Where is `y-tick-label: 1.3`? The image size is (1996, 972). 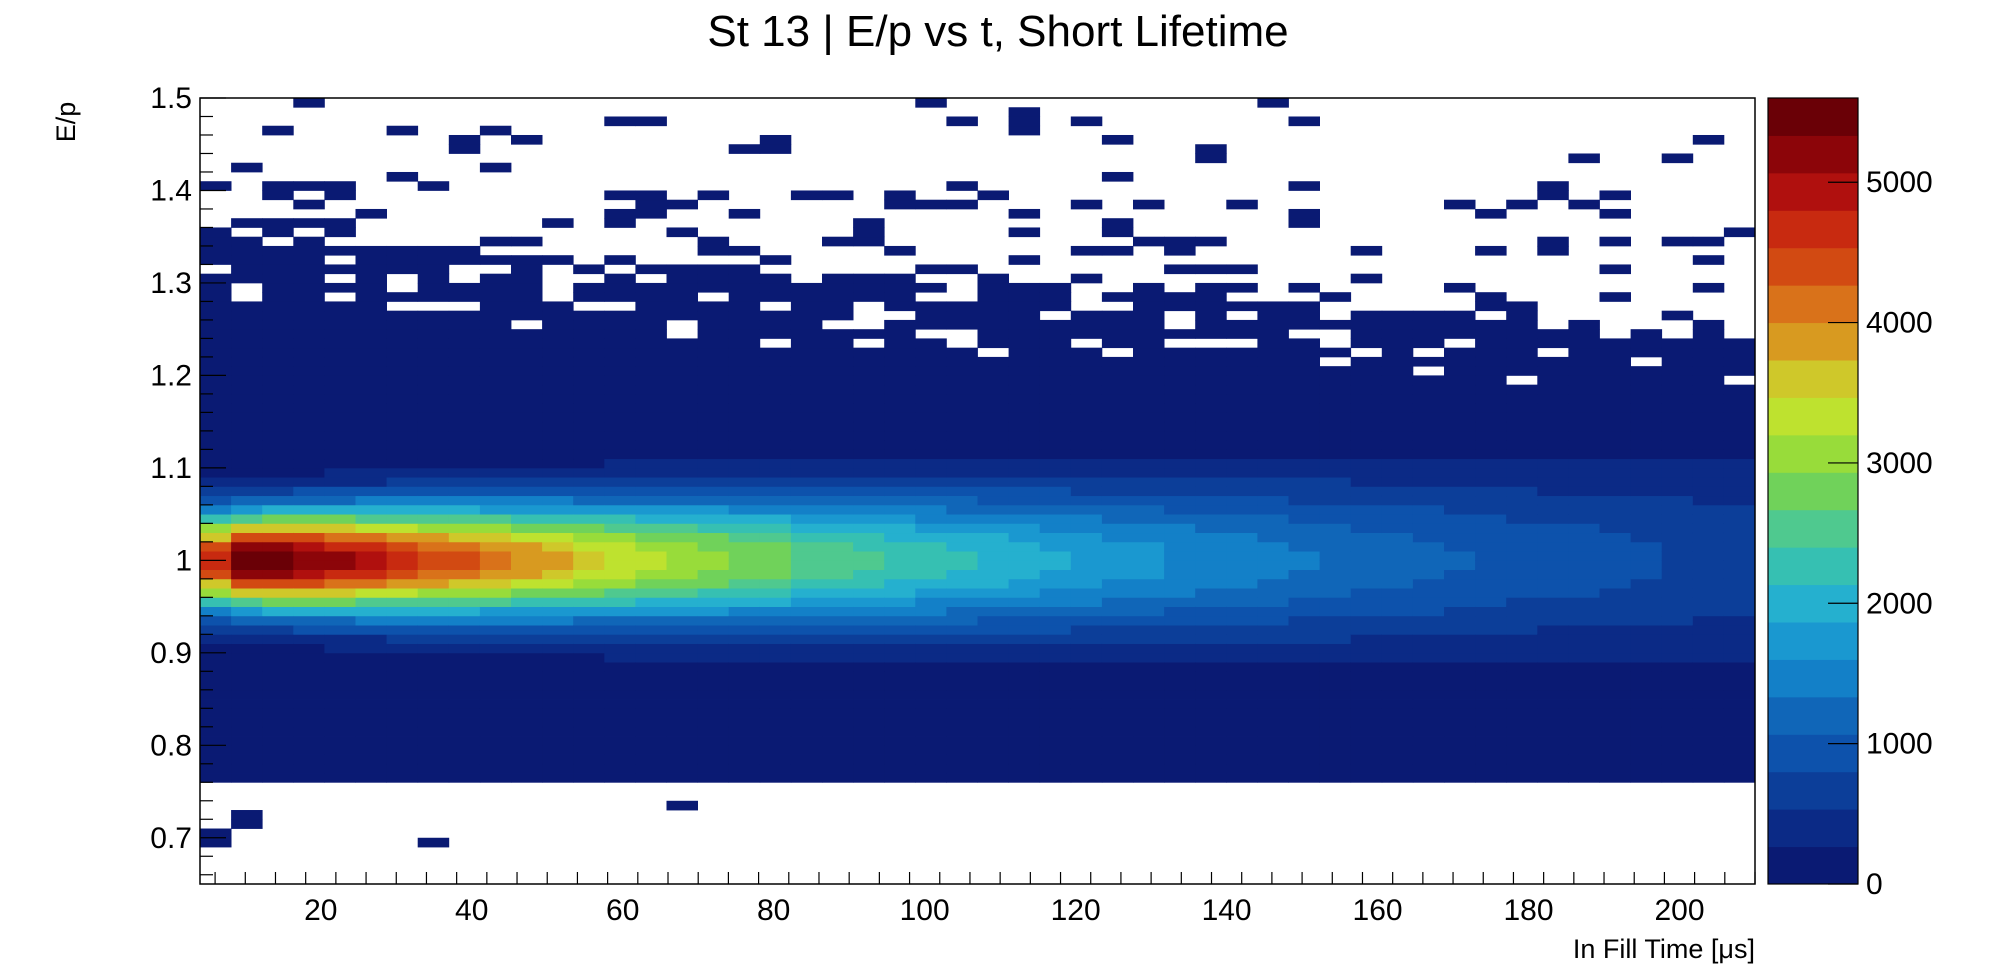
y-tick-label: 1.3 is located at coordinates (171, 283).